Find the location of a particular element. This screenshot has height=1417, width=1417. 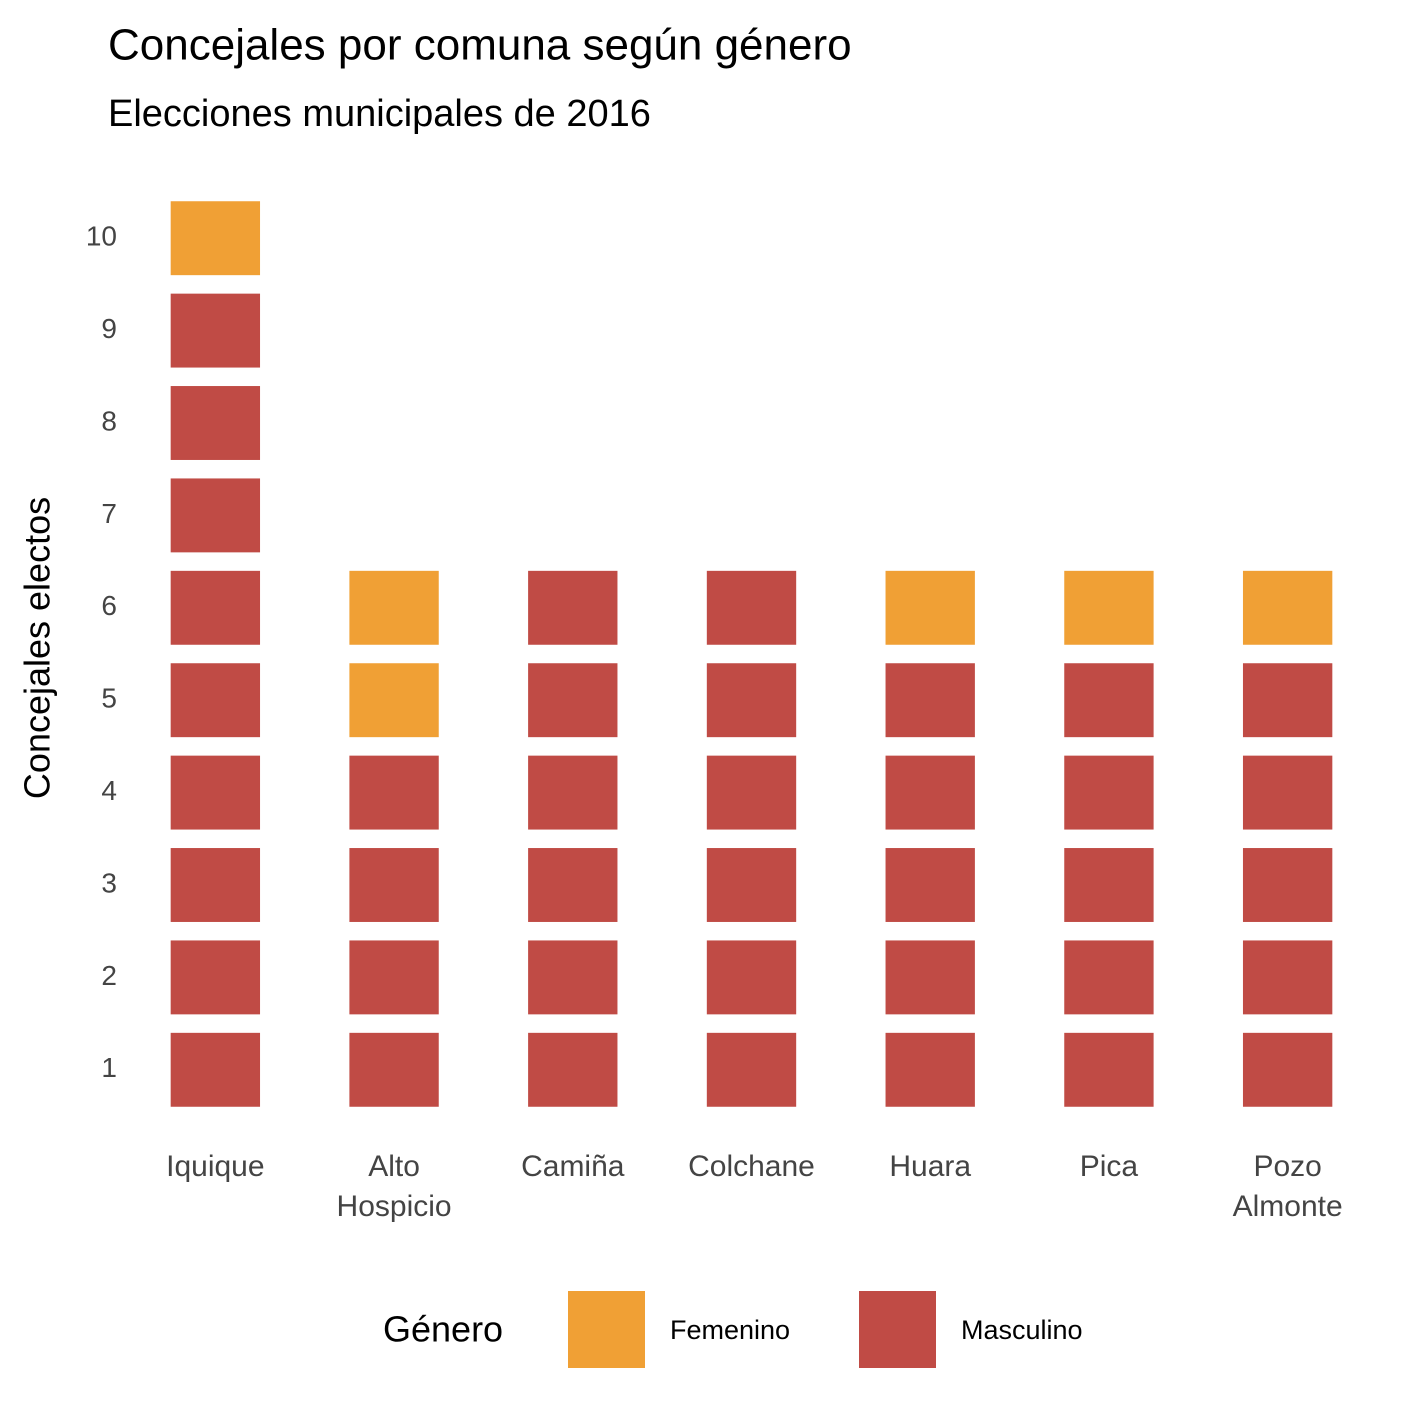

chart-subtitle: Elecciones municipales de 2016 is located at coordinates (379, 114).